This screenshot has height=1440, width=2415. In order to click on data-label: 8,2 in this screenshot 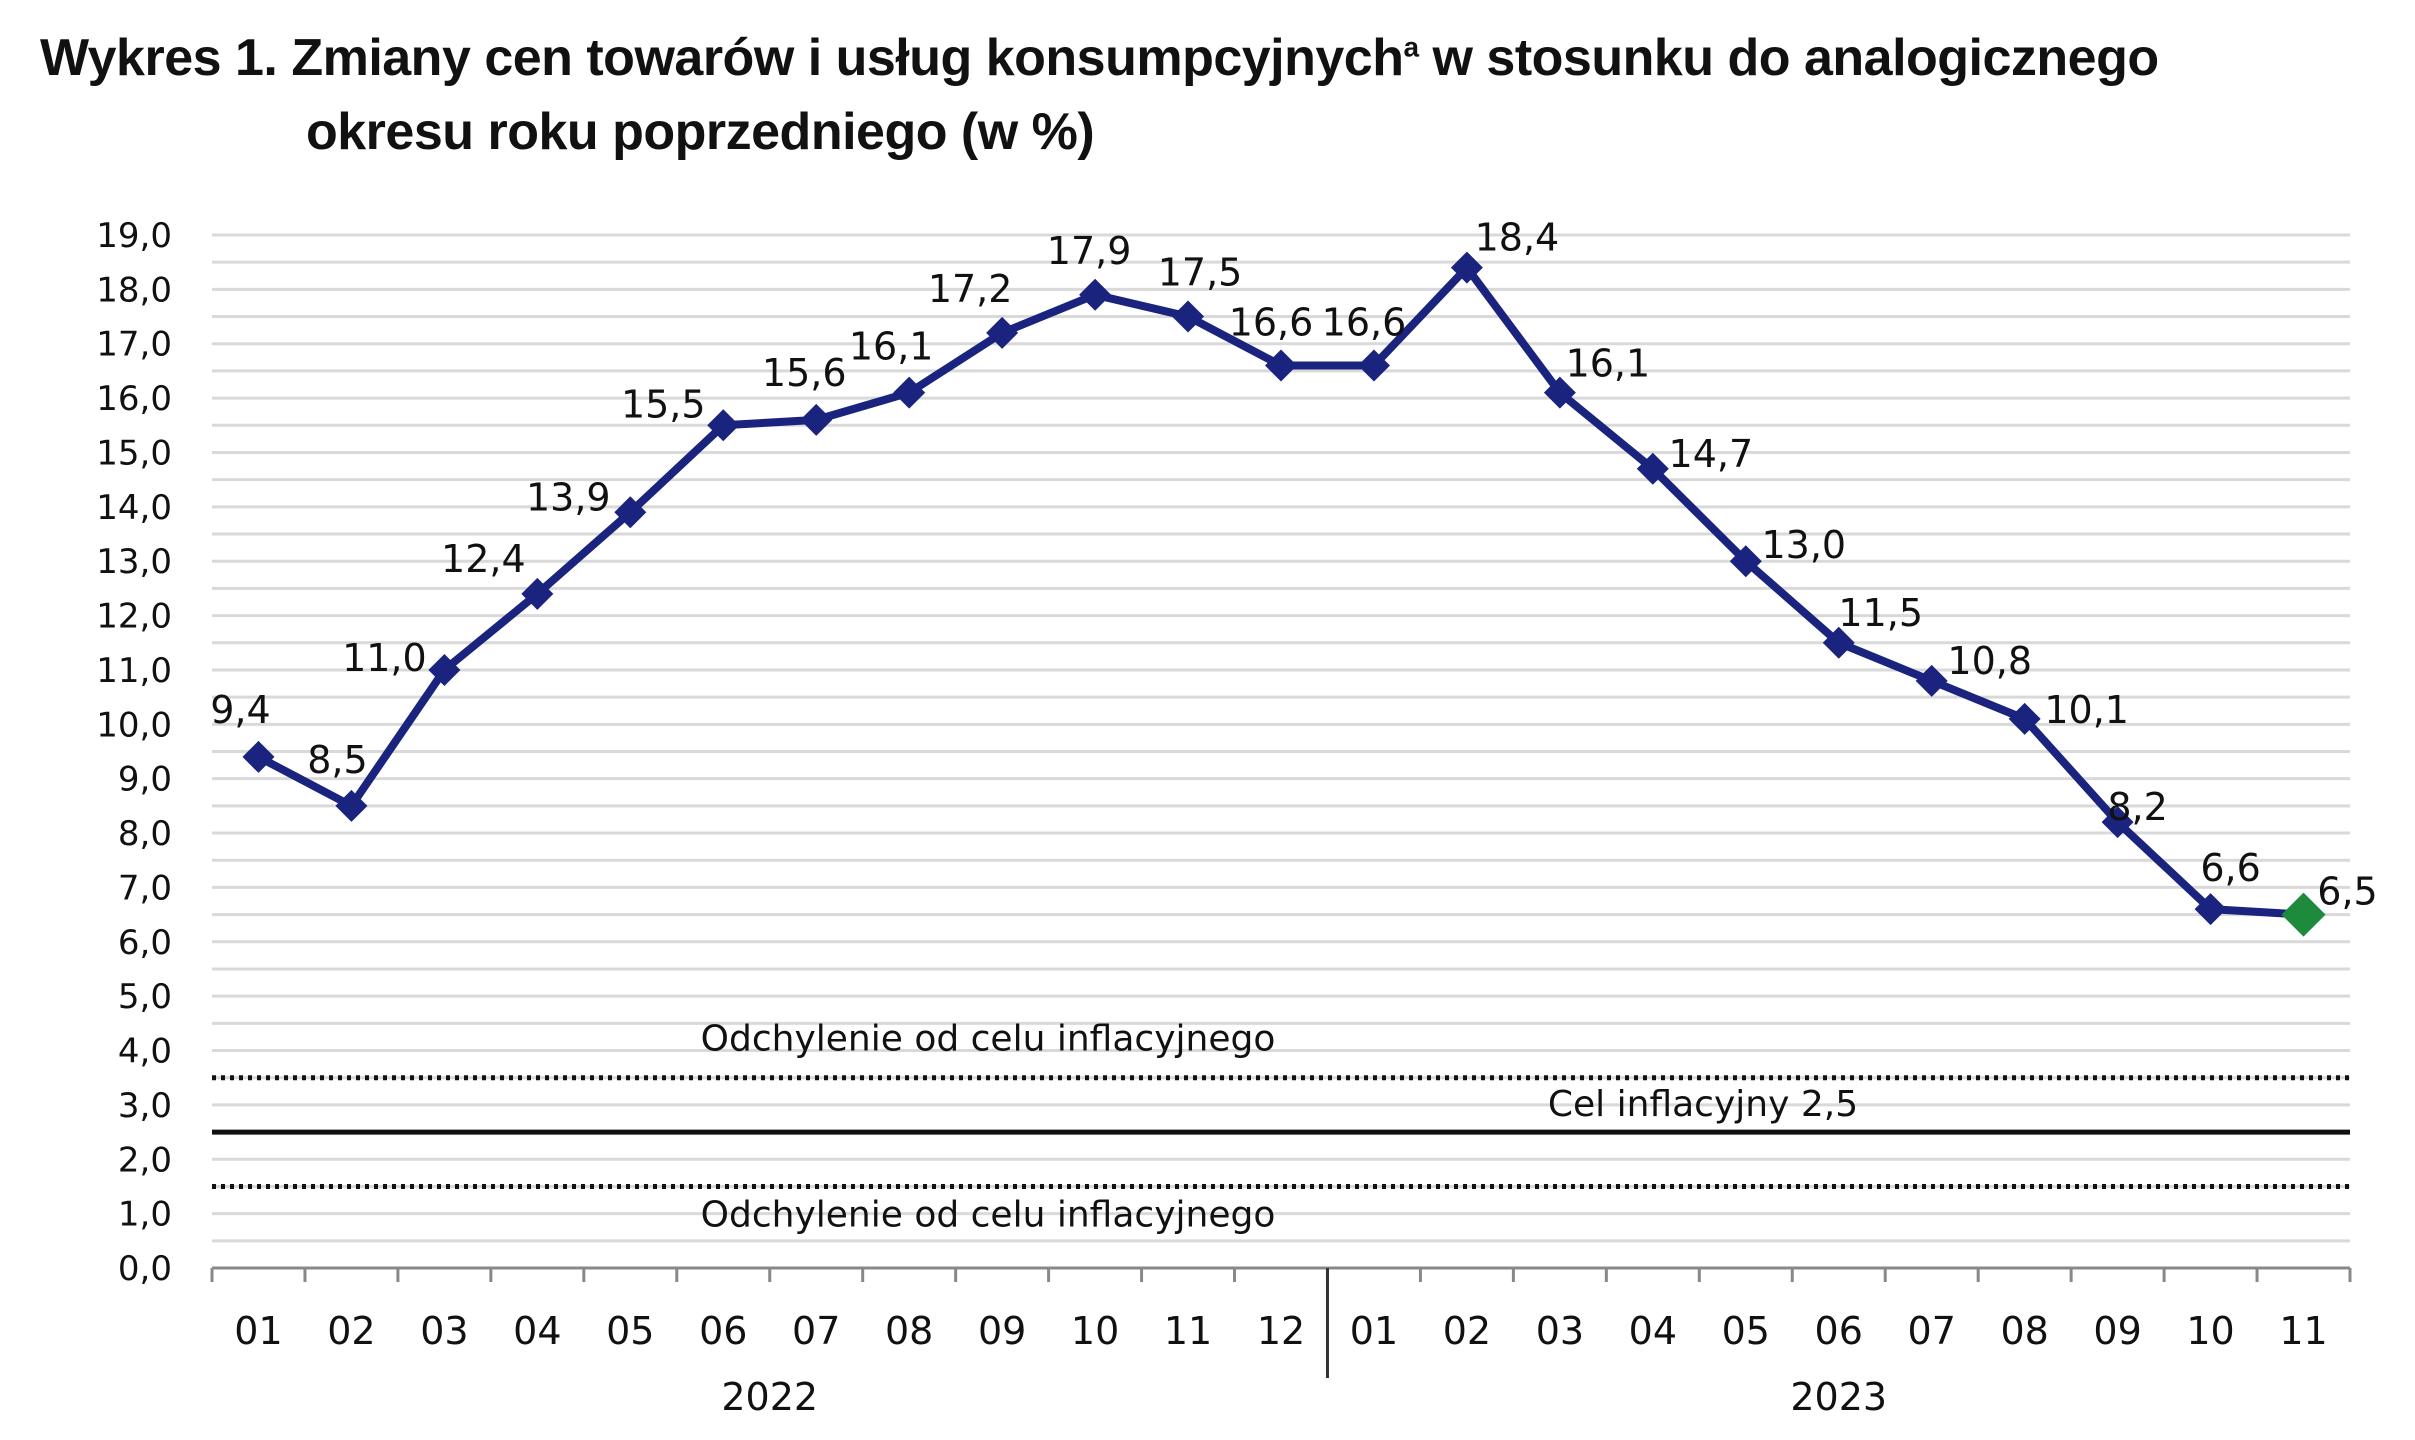, I will do `click(2137, 807)`.